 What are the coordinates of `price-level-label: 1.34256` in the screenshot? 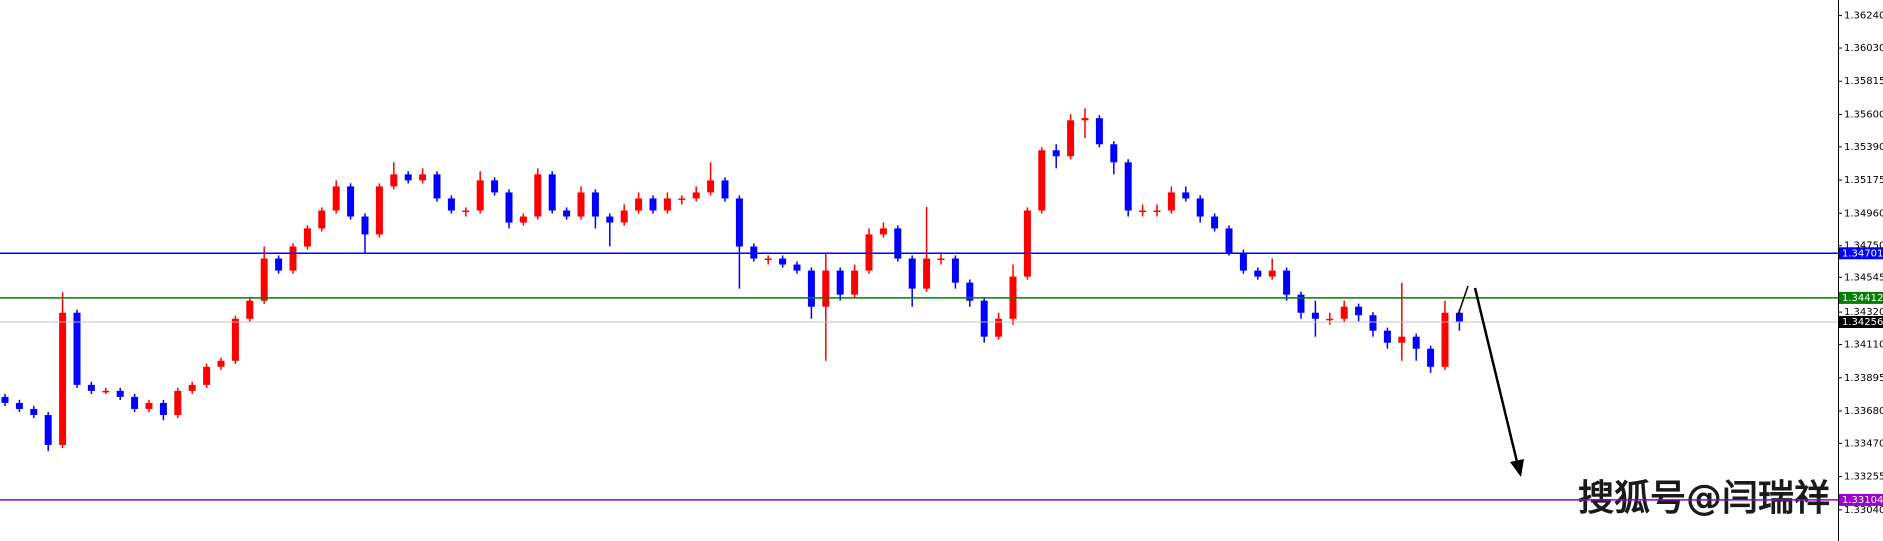 It's located at (1862, 322).